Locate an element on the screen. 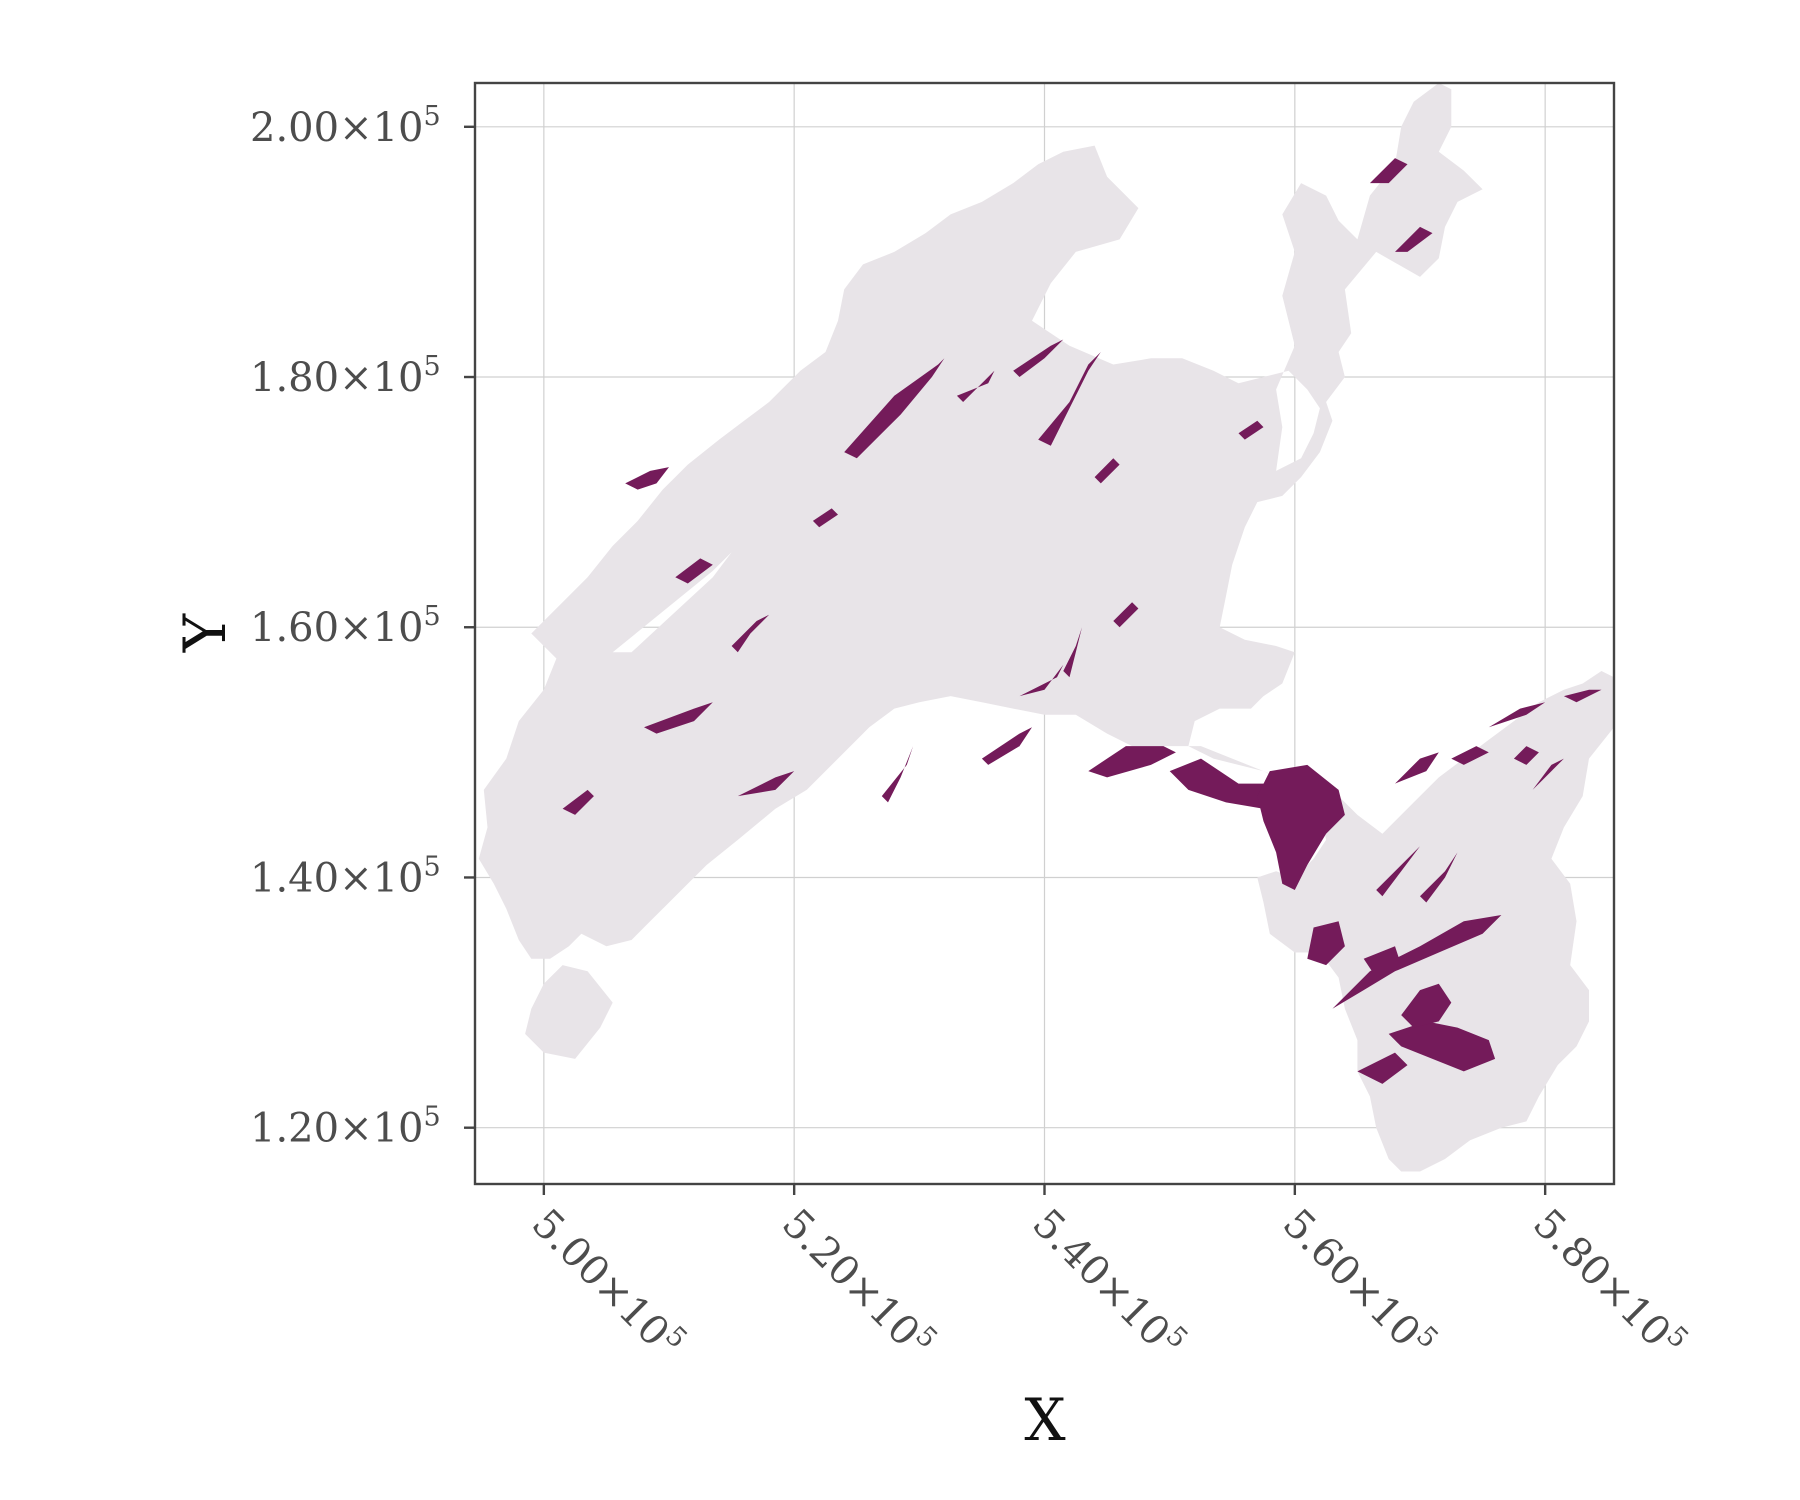  x-axis-title: X is located at coordinates (1045, 1420).